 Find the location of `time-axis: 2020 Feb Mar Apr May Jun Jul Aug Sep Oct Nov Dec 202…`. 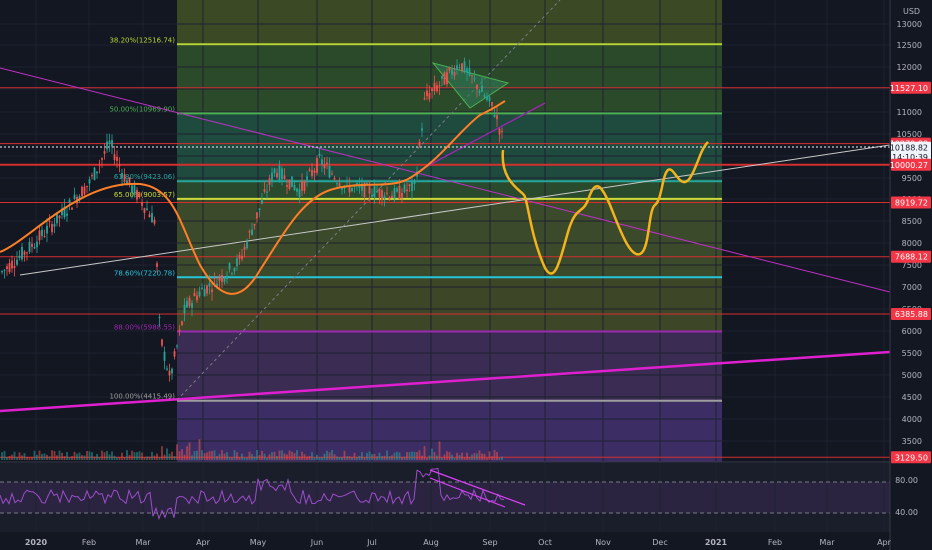

time-axis: 2020 Feb Mar Apr May Jun Jul Aug Sep Oct Nov Dec 202… is located at coordinates (458, 542).